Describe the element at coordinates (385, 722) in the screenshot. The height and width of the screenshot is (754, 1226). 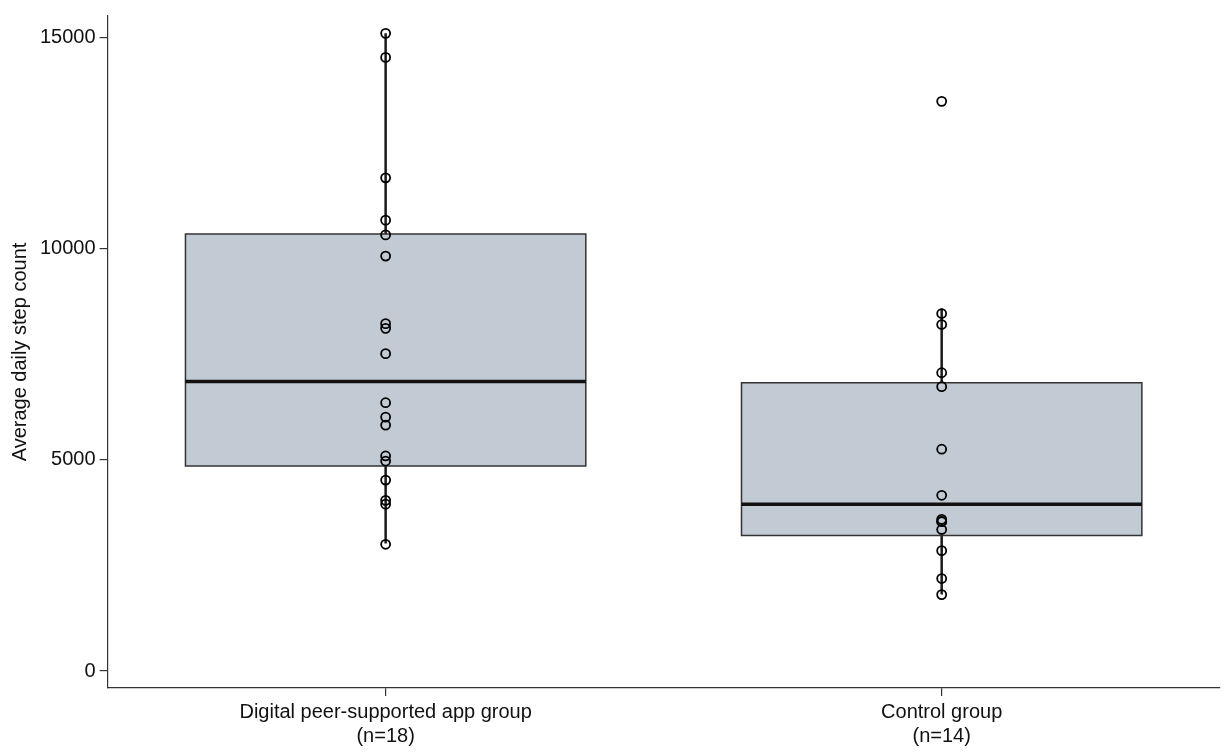
I see `x-tick-label: Digital peer-supported app group (n=18)` at that location.